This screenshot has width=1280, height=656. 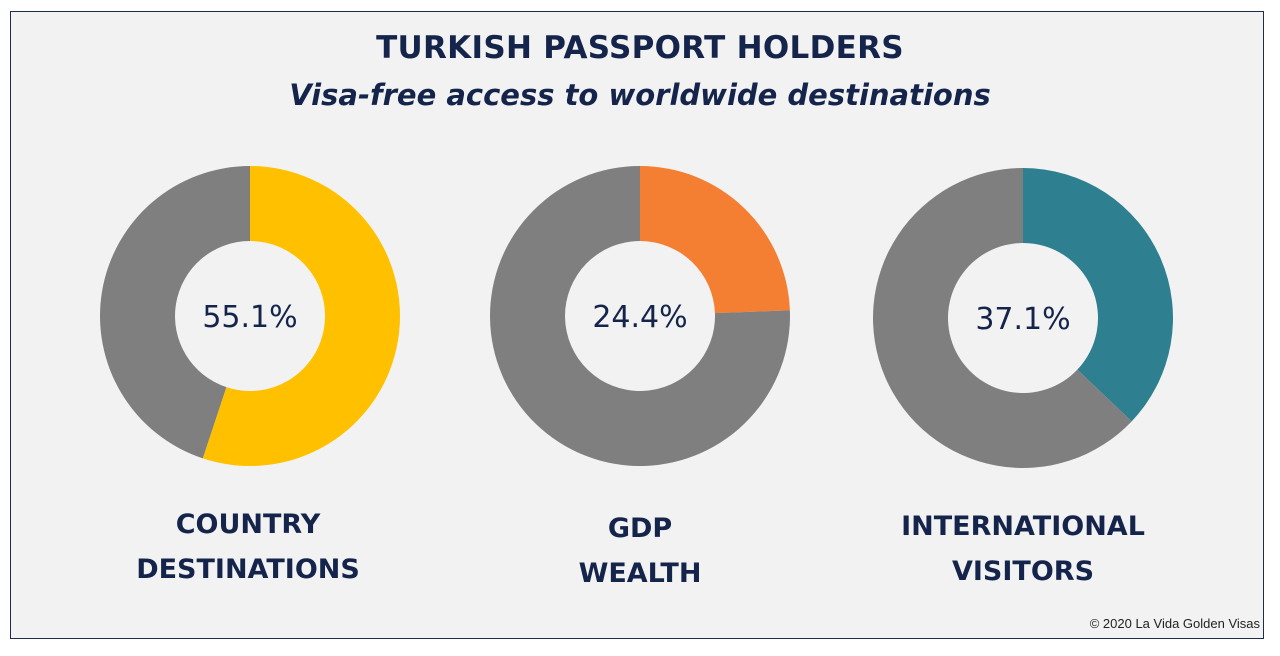 I want to click on donut-center-label: 55.1%, so click(x=249, y=317).